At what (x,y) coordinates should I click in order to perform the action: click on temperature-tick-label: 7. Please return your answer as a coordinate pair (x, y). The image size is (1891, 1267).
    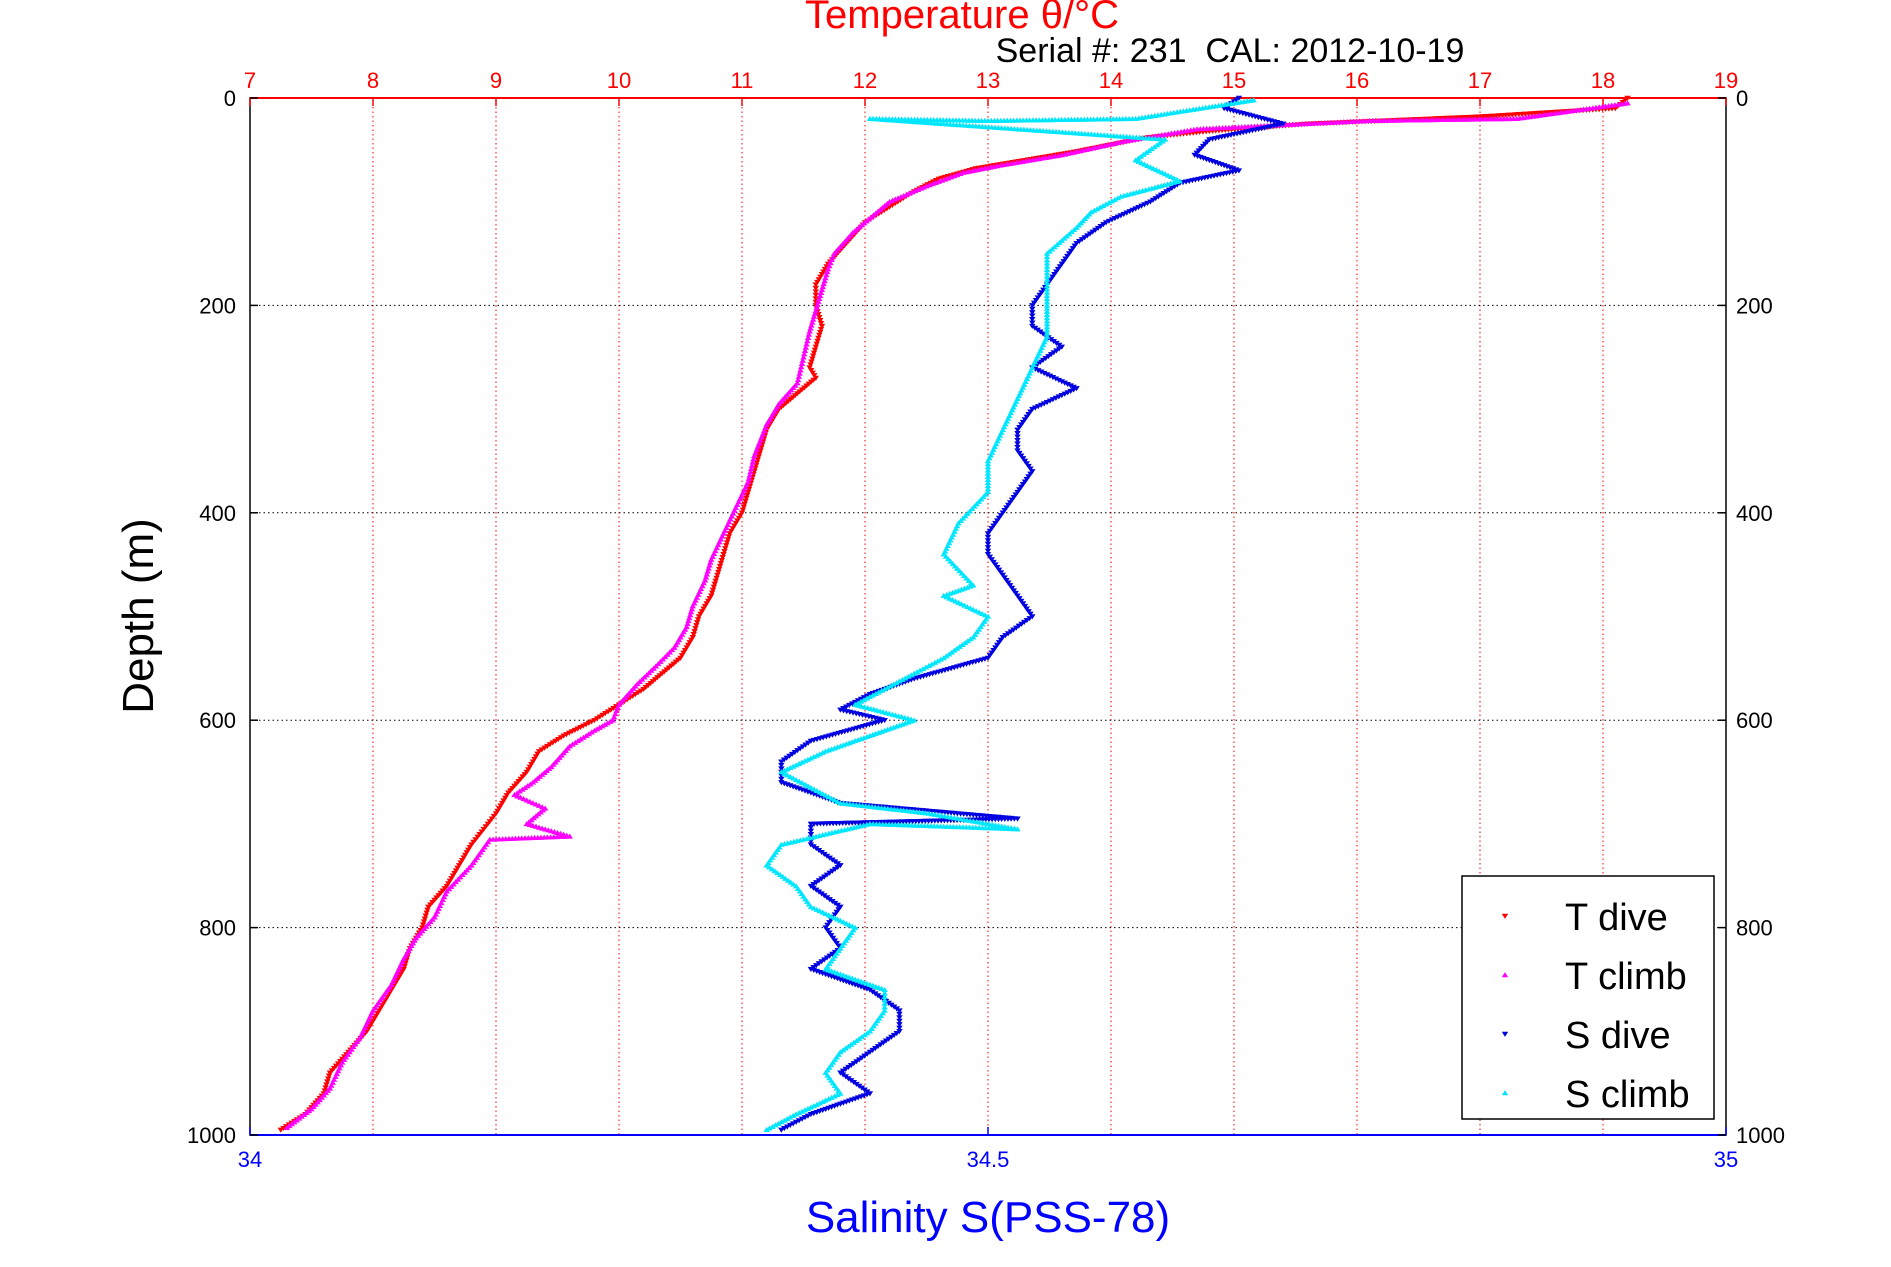
    Looking at the image, I should click on (250, 80).